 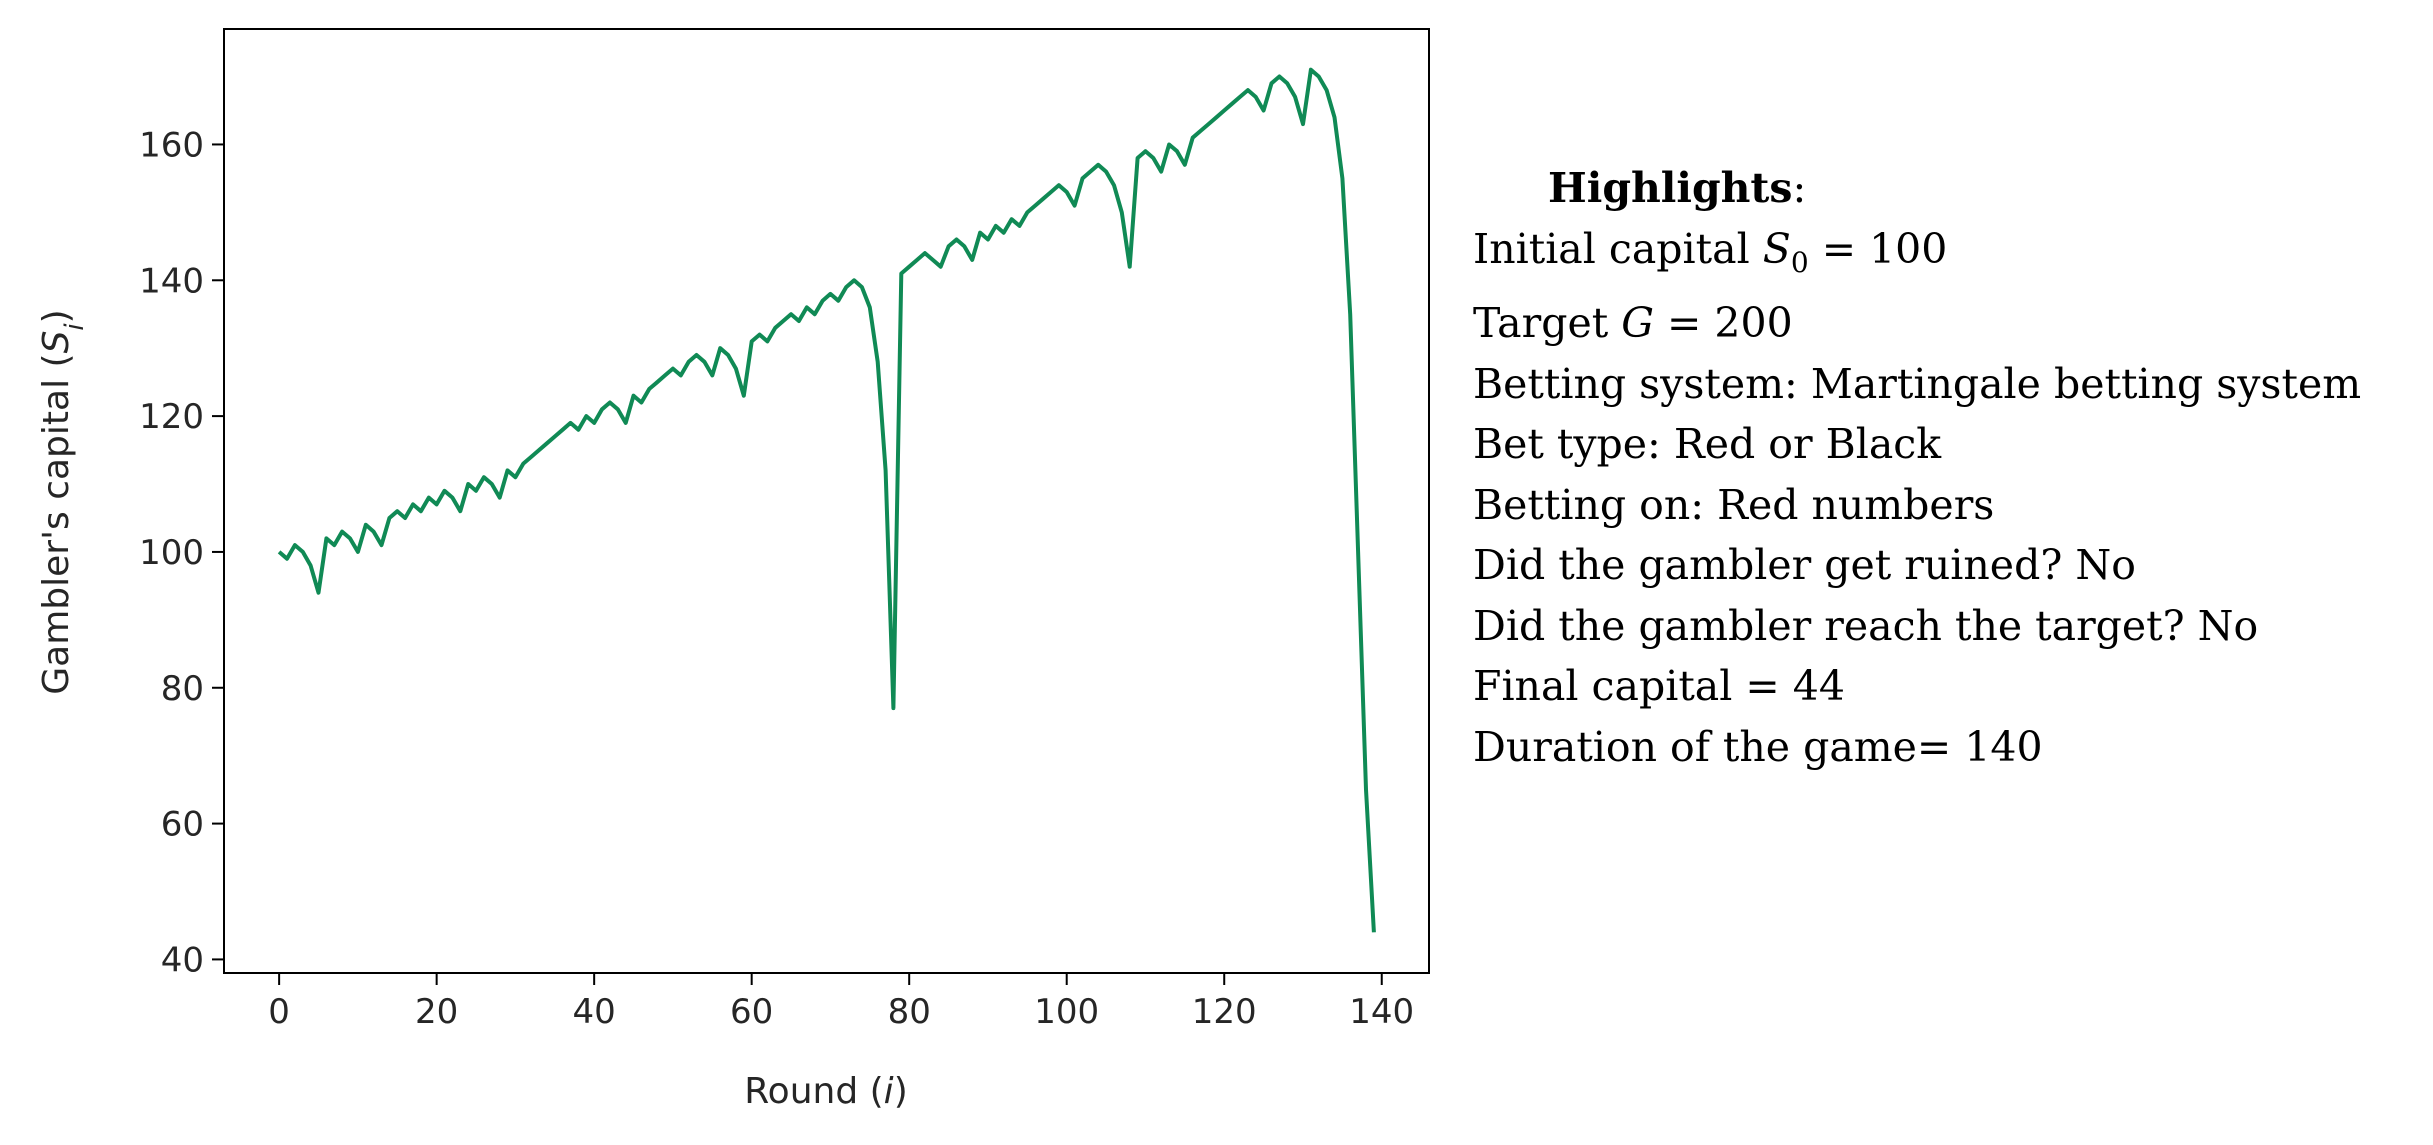 I want to click on y-axis: 40 60 80 100 120 140 160, so click(x=181, y=552).